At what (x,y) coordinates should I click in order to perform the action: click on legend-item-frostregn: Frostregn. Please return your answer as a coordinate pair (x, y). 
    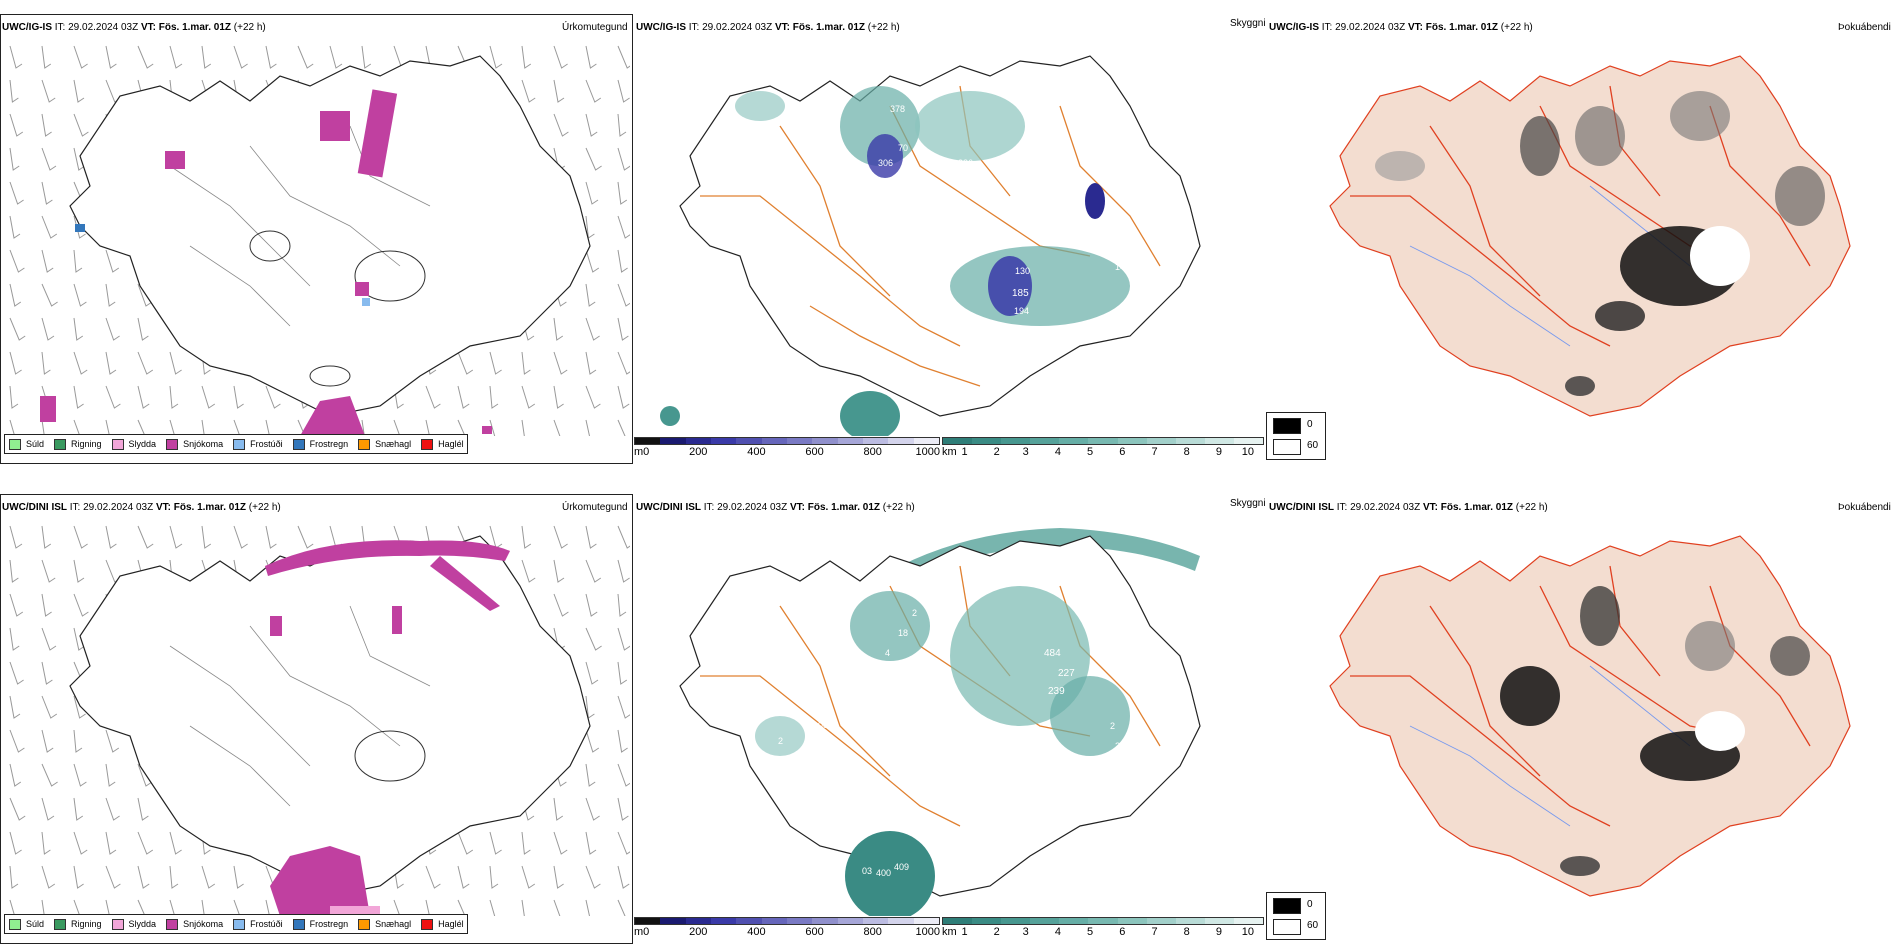
    Looking at the image, I should click on (320, 444).